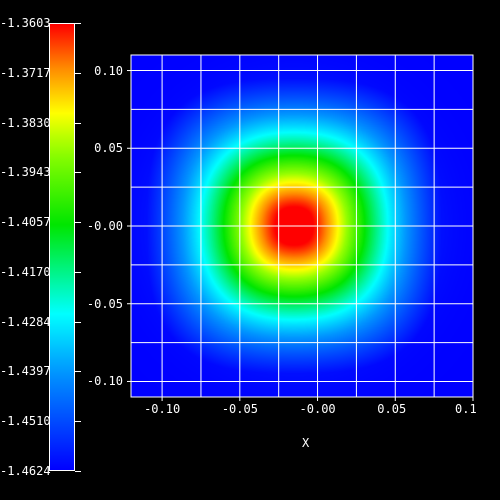 The width and height of the screenshot is (500, 500). I want to click on x-tick-label: 0.1, so click(466, 409).